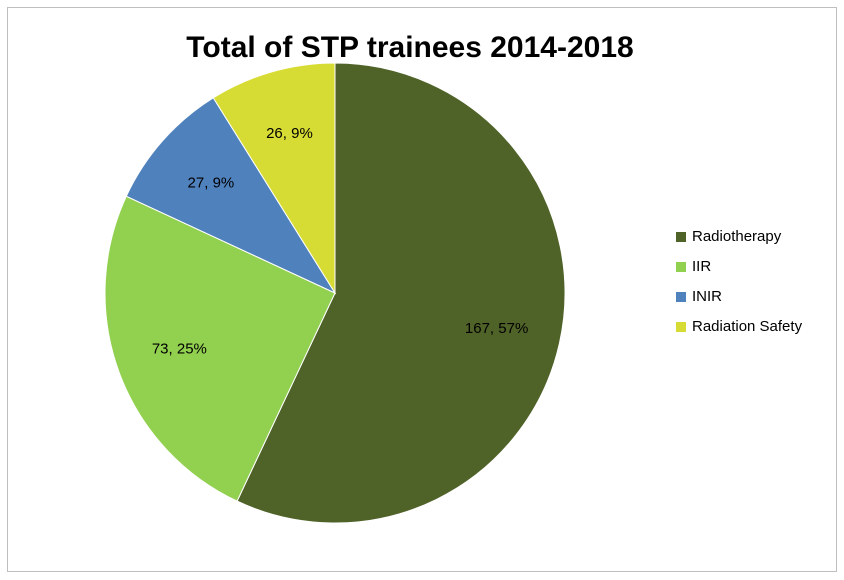  I want to click on legend-label: INIR, so click(707, 296).